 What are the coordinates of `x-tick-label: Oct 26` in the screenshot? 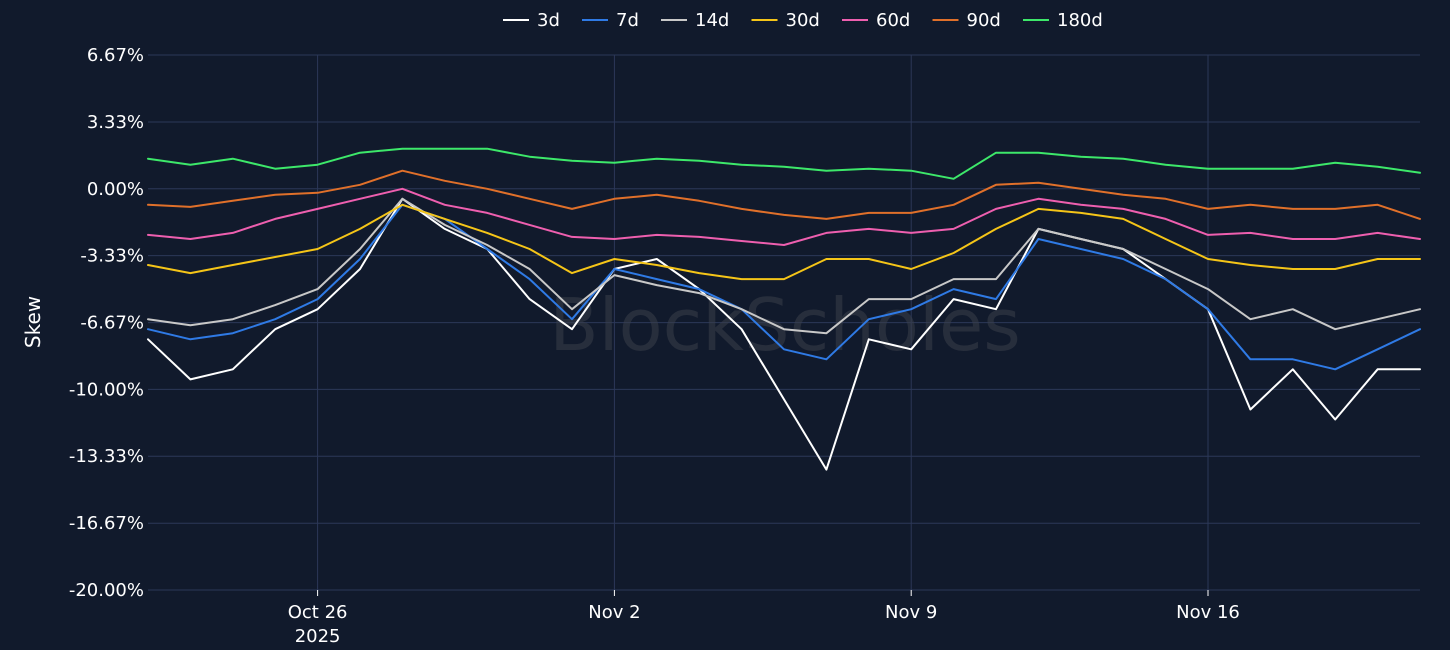 It's located at (318, 612).